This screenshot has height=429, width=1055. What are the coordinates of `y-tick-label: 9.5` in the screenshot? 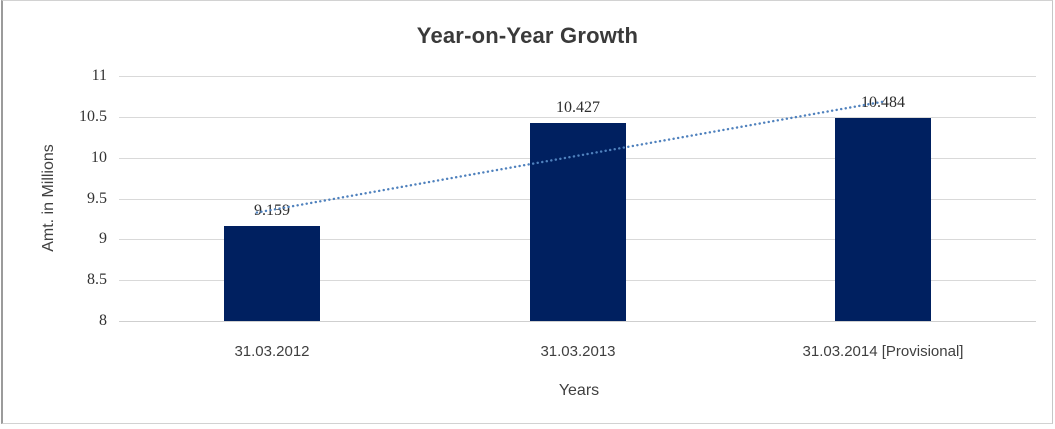 It's located at (97, 198).